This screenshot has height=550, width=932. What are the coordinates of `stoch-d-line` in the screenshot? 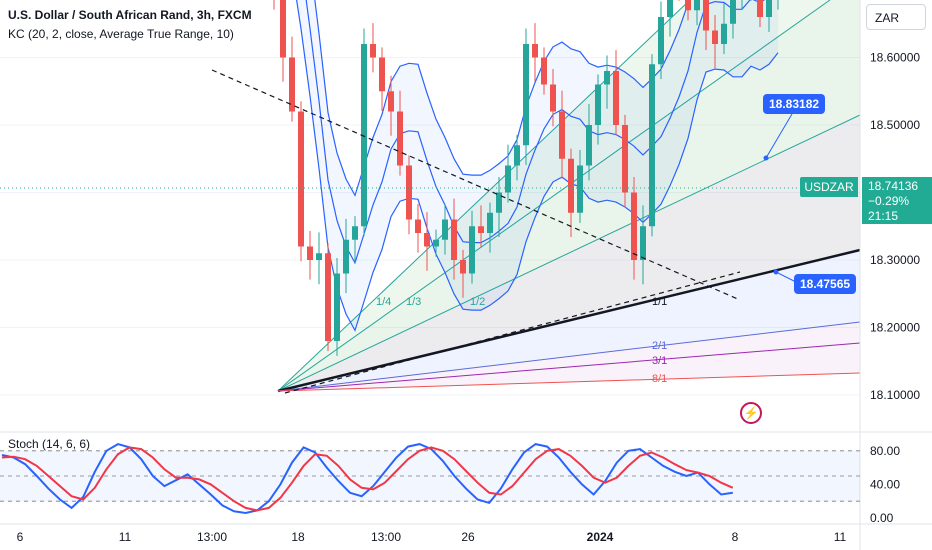 It's located at (367, 479).